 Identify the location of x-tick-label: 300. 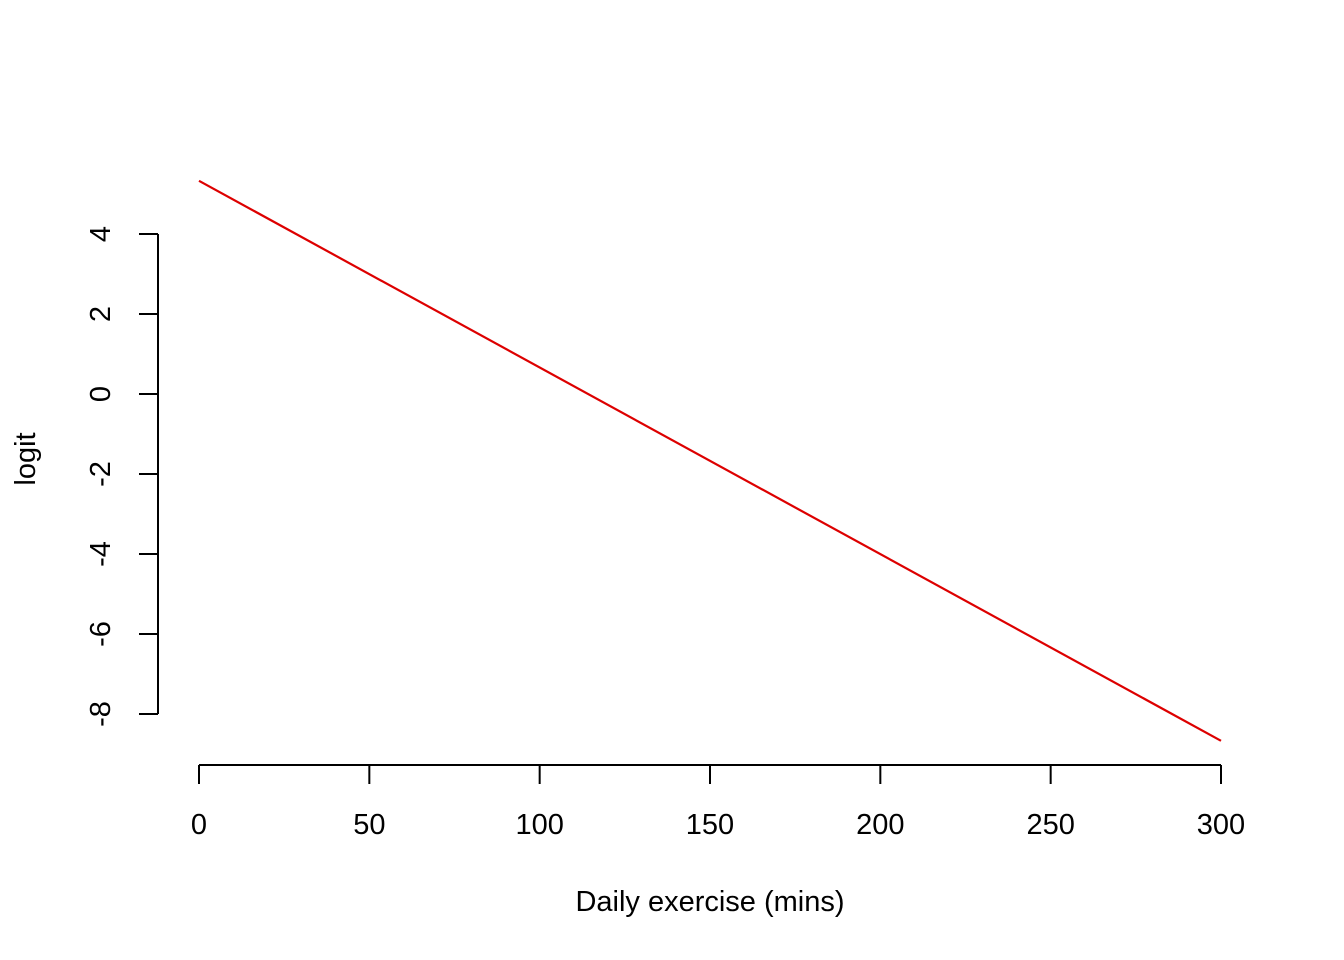
(1221, 825).